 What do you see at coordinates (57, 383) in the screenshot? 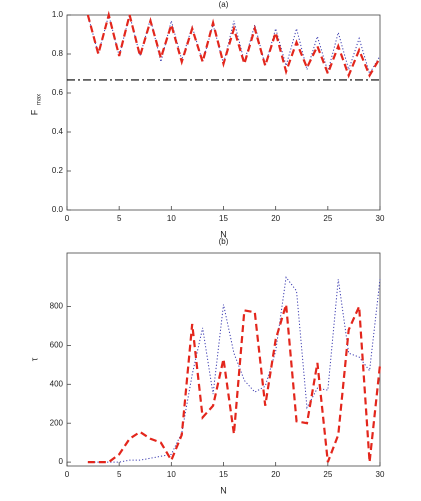
I see `y-tick-label: 400` at bounding box center [57, 383].